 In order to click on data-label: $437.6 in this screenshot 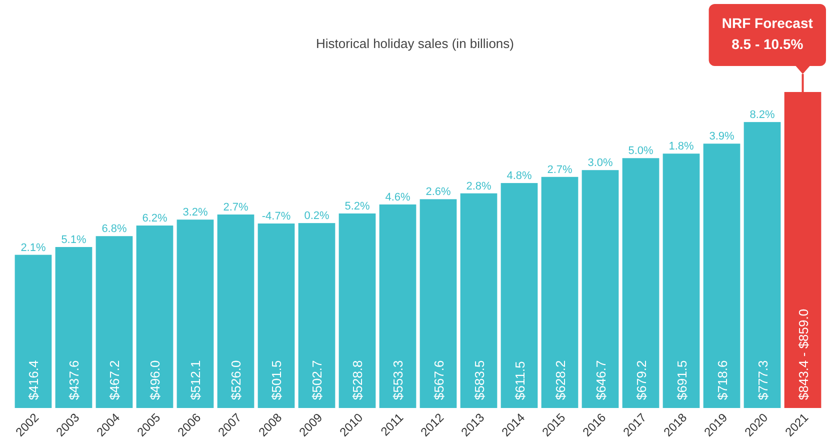, I will do `click(74, 380)`.